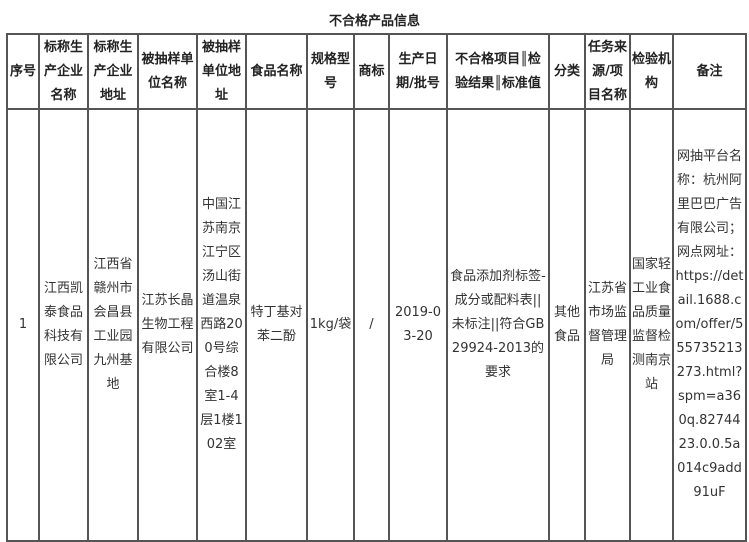  What do you see at coordinates (651, 71) in the screenshot?
I see `header-testing-agency: 检验机构` at bounding box center [651, 71].